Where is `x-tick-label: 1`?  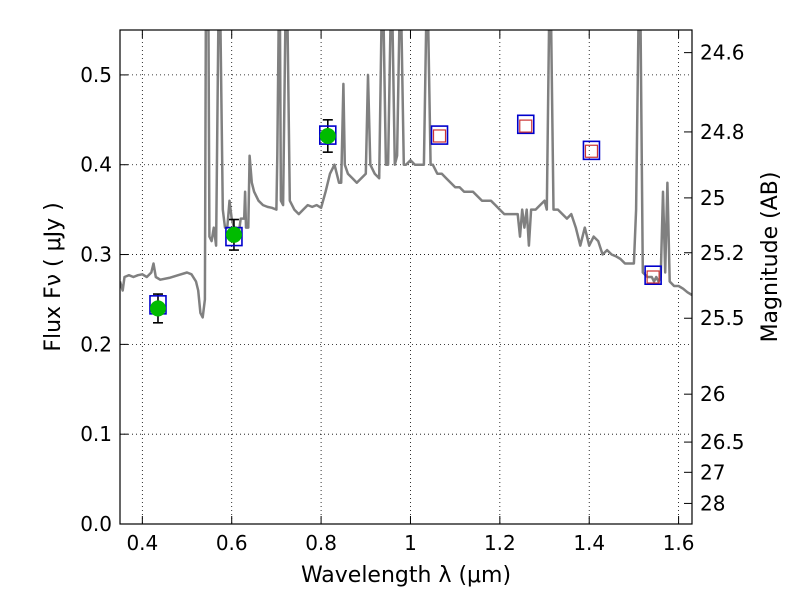
x-tick-label: 1 is located at coordinates (410, 543).